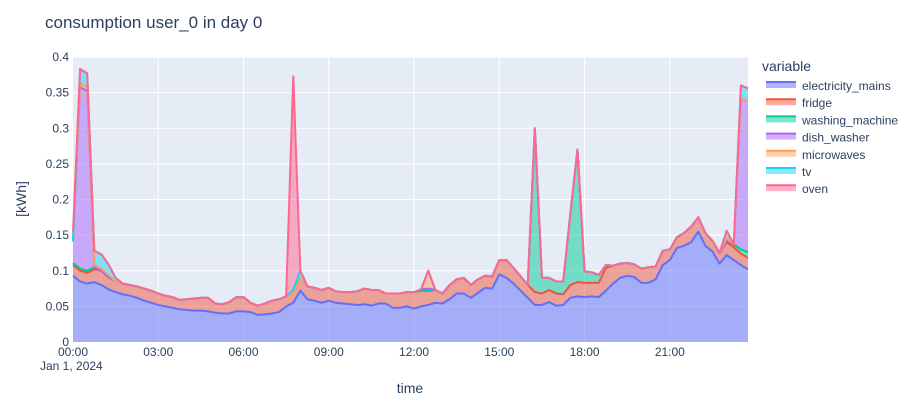 The image size is (912, 420). I want to click on legend-label: oven, so click(815, 189).